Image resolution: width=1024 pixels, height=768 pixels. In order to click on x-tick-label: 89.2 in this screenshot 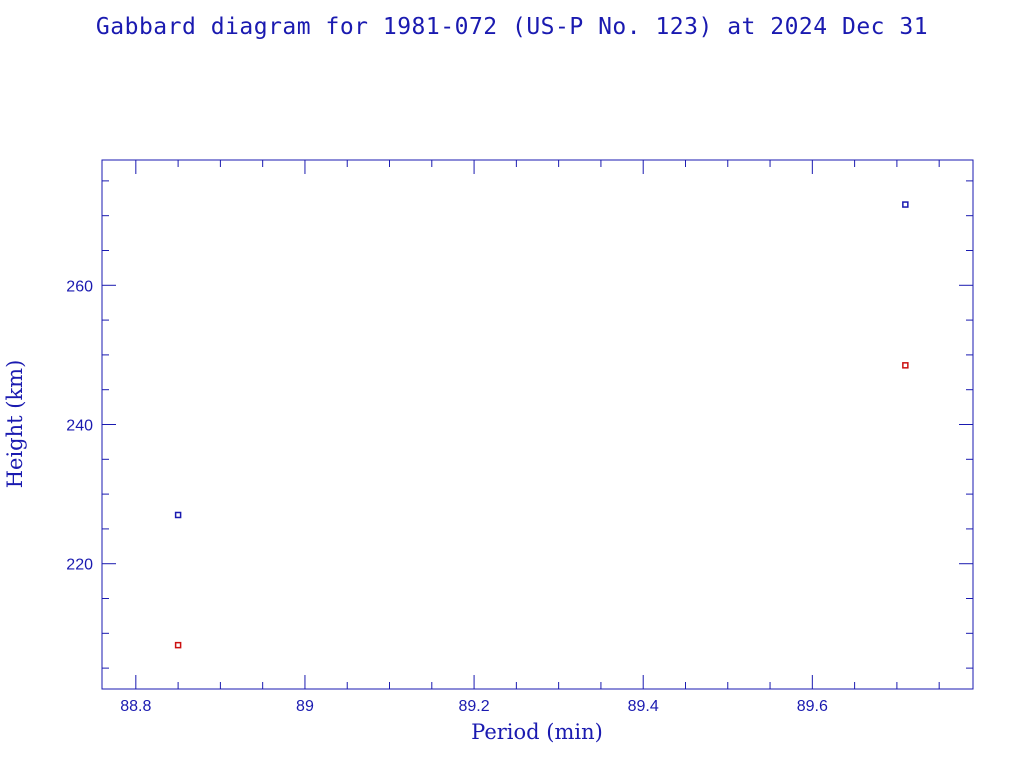, I will do `click(474, 706)`.